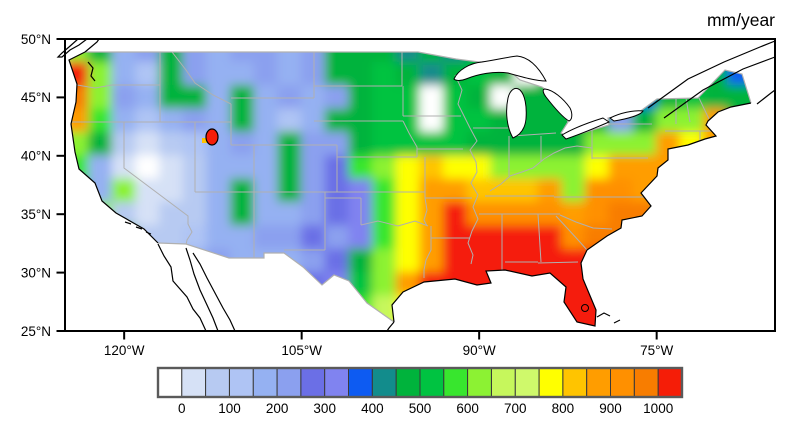  I want to click on colorbar-tick-label: 100, so click(229, 408).